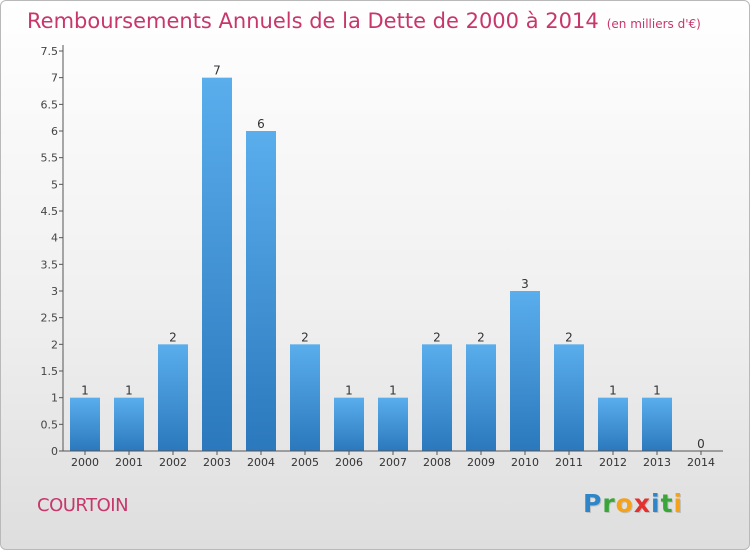 The image size is (750, 550). What do you see at coordinates (217, 462) in the screenshot?
I see `x-tick-label-2003: 2003` at bounding box center [217, 462].